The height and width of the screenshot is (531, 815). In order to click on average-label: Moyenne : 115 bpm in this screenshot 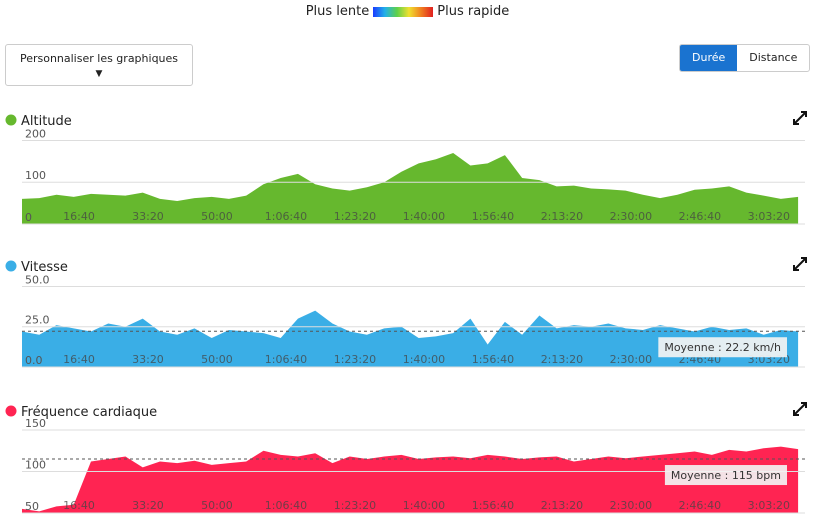, I will do `click(726, 475)`.